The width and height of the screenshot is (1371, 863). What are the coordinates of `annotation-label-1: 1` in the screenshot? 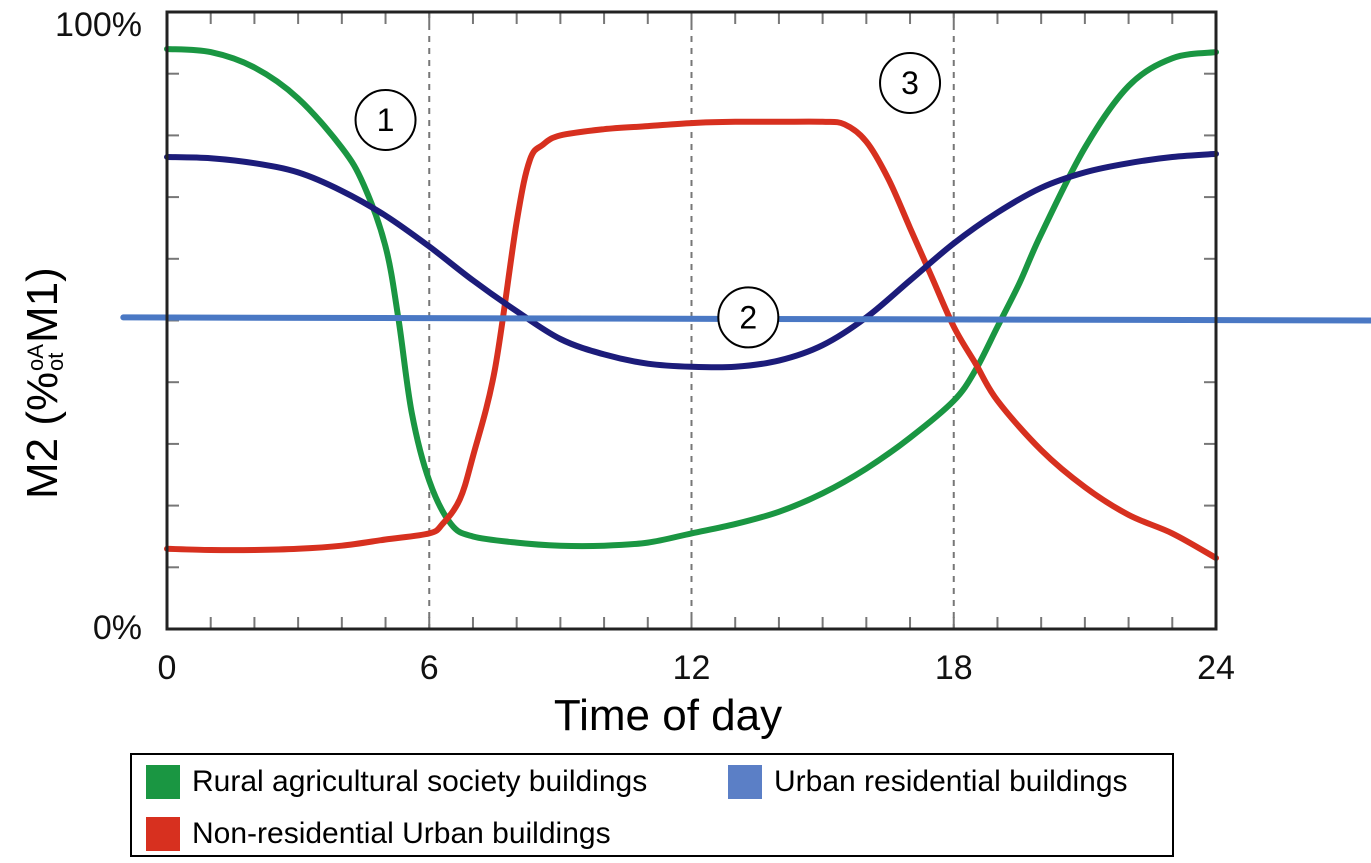 It's located at (386, 120).